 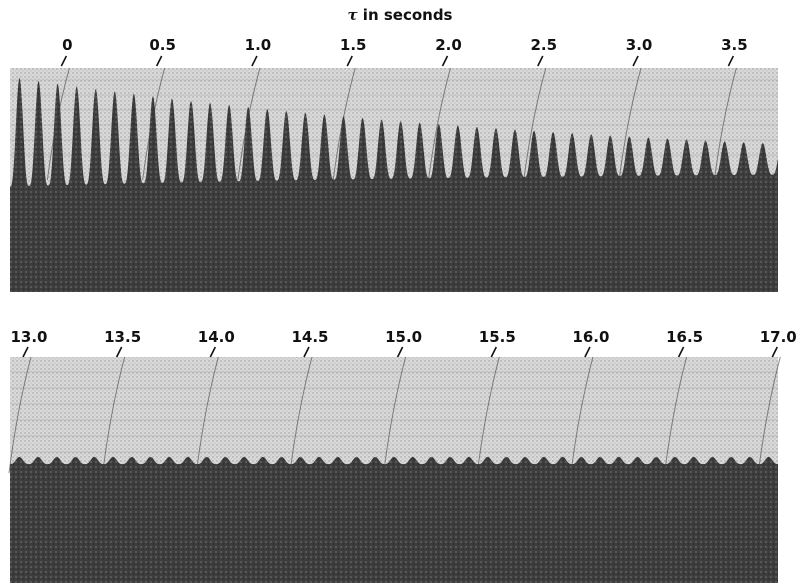 I want to click on tick-label: 2.0, so click(x=448, y=45).